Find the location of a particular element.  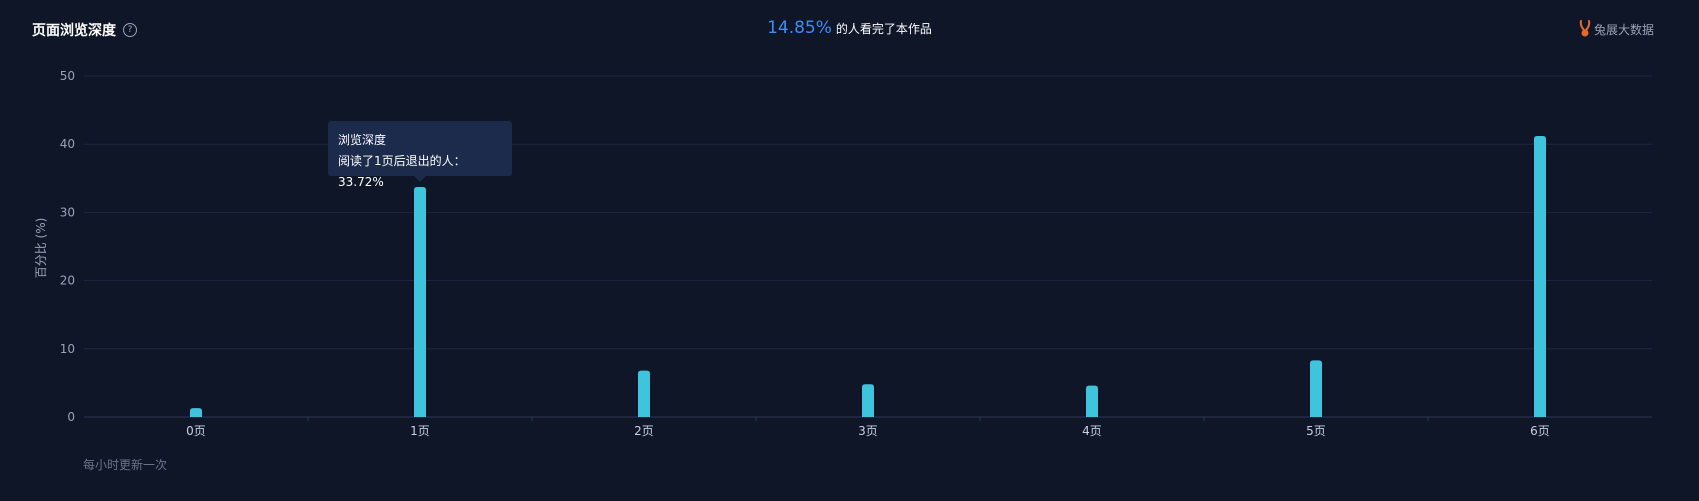

x-axis-ticks: 0页 1页 2页 3页 4页 5页 6页 is located at coordinates (868, 431).